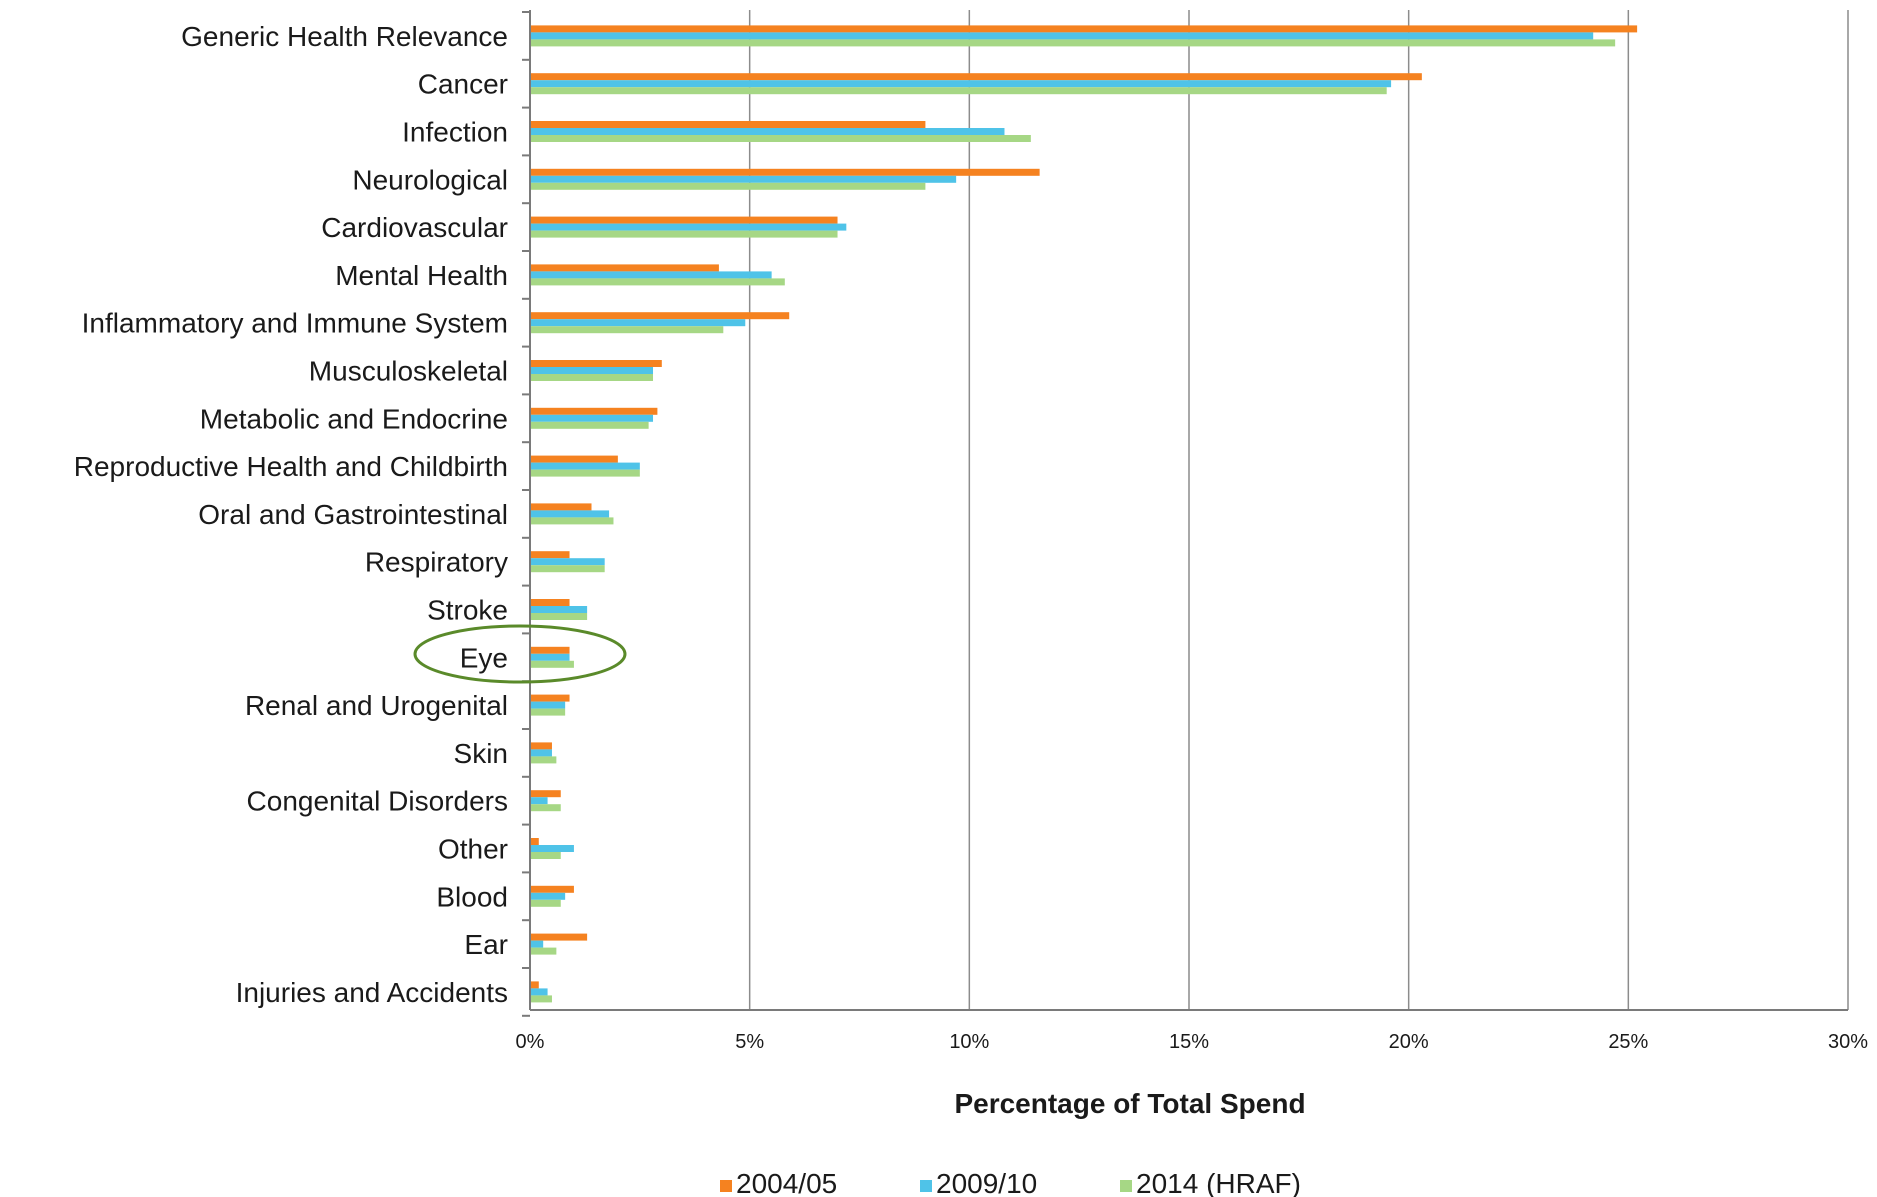 The height and width of the screenshot is (1197, 1877). I want to click on category-label: Reproductive Health and Childbirth, so click(291, 466).